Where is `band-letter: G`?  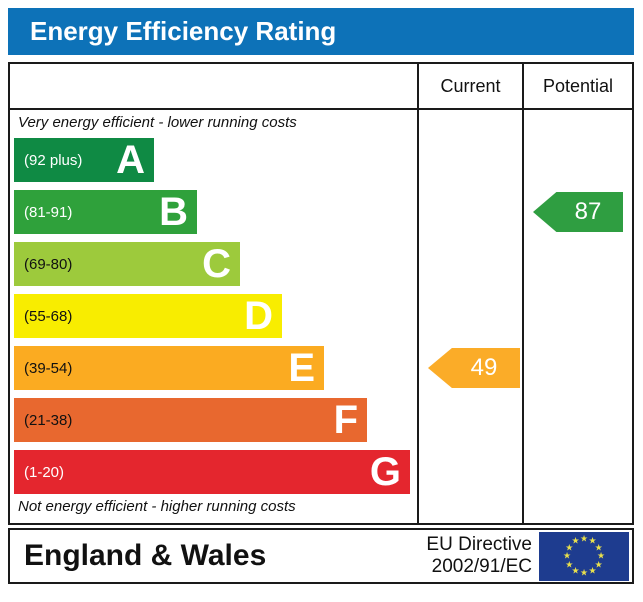
band-letter: G is located at coordinates (385, 472).